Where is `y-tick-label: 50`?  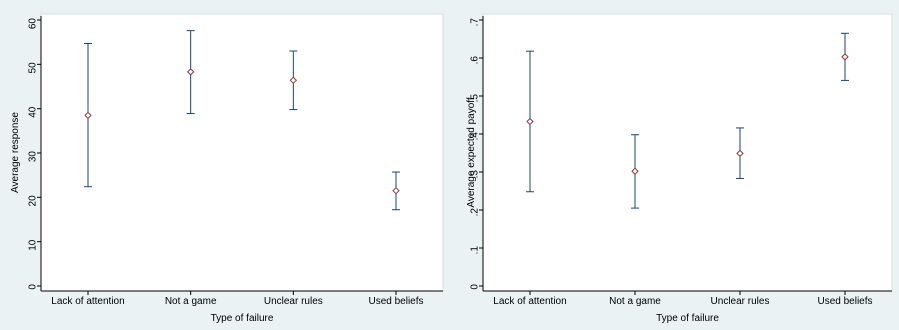
y-tick-label: 50 is located at coordinates (33, 68).